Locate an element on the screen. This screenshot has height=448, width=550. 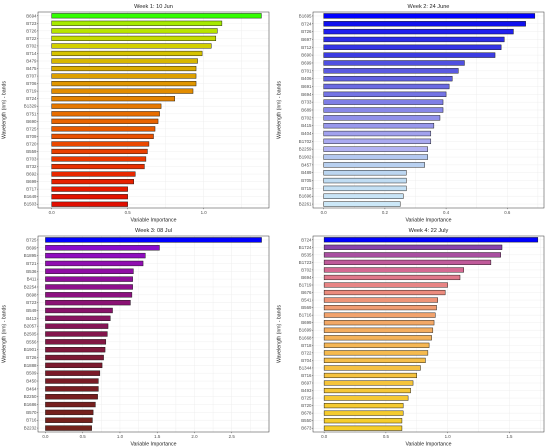
bar-B725 is located at coordinates (366, 398).